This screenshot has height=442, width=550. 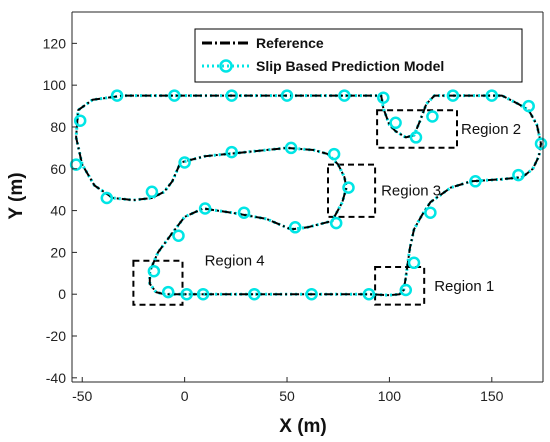 What do you see at coordinates (464, 286) in the screenshot?
I see `region-label: Region 1` at bounding box center [464, 286].